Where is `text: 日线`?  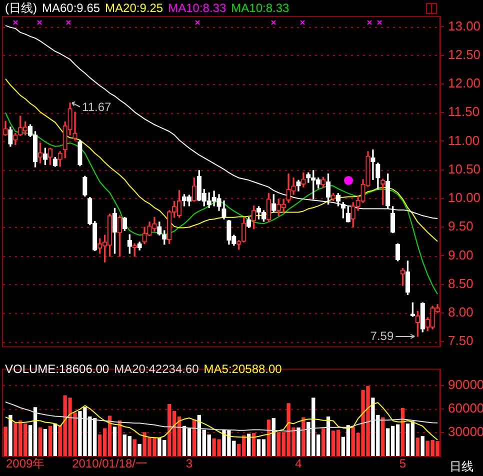 text: 日线 is located at coordinates (462, 466).